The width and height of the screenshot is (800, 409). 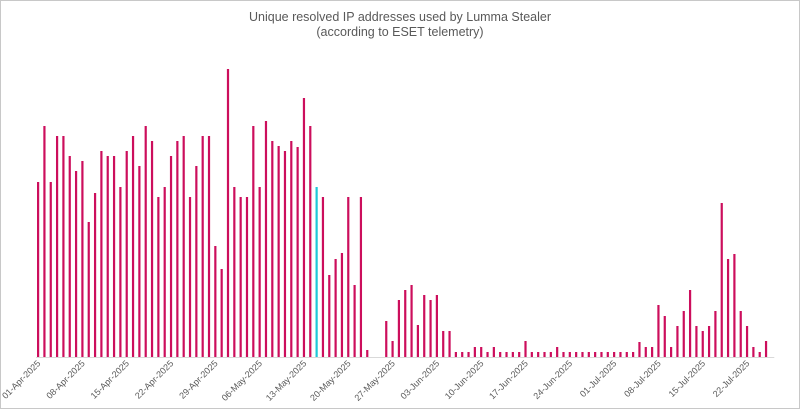 What do you see at coordinates (671, 352) in the screenshot?
I see `bar-10-Jul-2025` at bounding box center [671, 352].